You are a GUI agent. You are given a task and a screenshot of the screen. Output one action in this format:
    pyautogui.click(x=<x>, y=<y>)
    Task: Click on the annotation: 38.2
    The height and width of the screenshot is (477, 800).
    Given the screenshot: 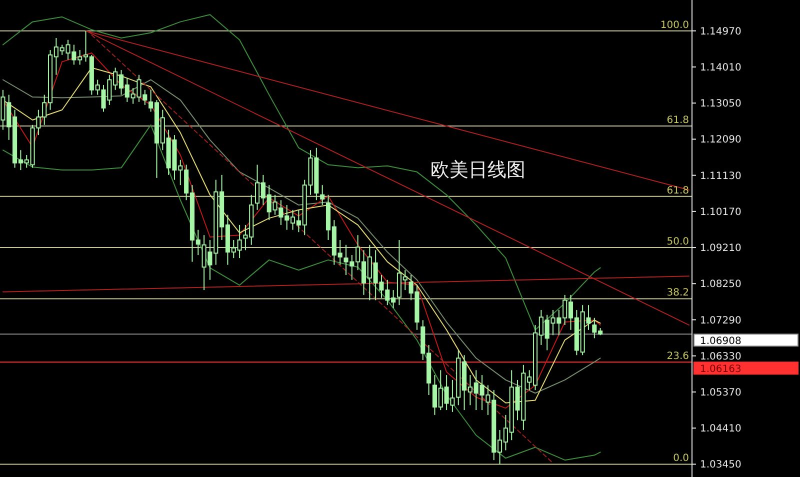 What is the action you would take?
    pyautogui.click(x=677, y=293)
    